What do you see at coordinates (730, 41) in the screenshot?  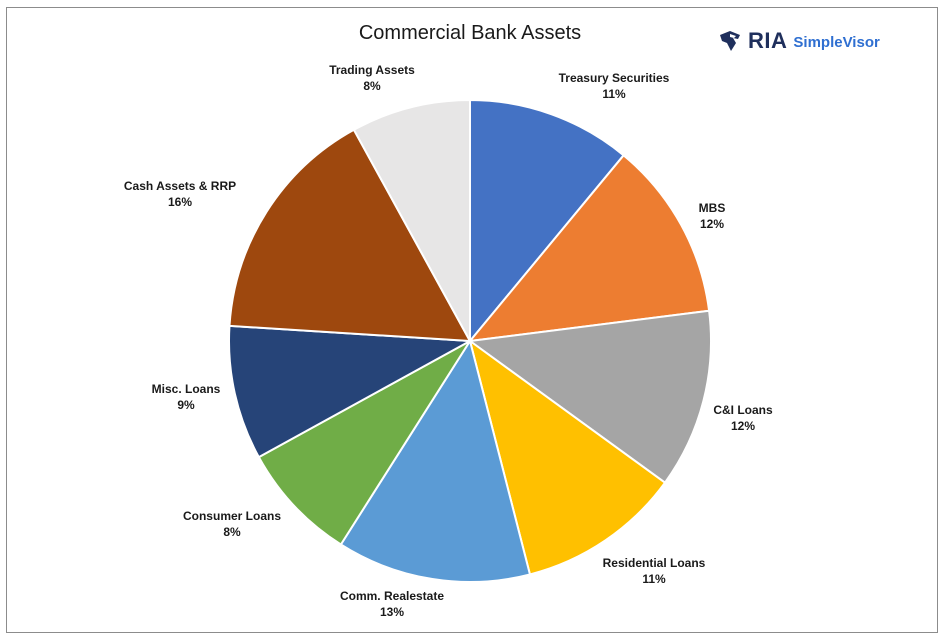 I see `eagle-head-icon` at bounding box center [730, 41].